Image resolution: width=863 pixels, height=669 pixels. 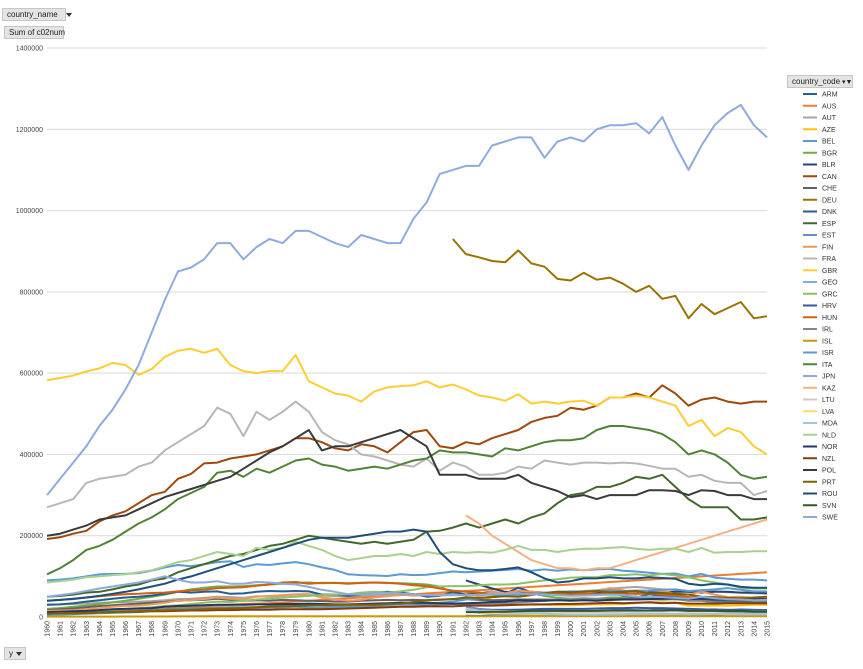 I want to click on x-tick-label: 1965, so click(x=113, y=629).